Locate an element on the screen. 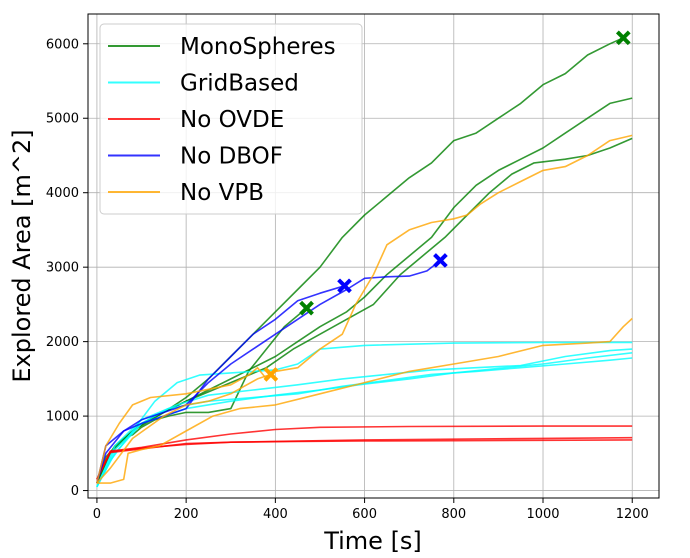  x-tick-label: 0 is located at coordinates (97, 514).